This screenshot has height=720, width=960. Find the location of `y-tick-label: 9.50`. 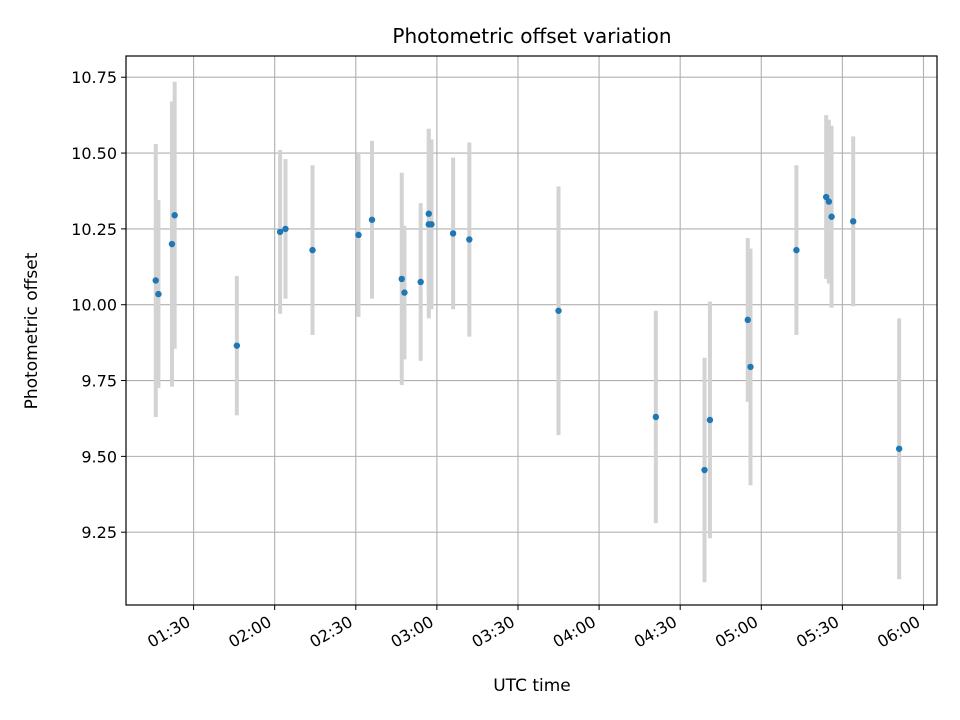

y-tick-label: 9.50 is located at coordinates (99, 456).